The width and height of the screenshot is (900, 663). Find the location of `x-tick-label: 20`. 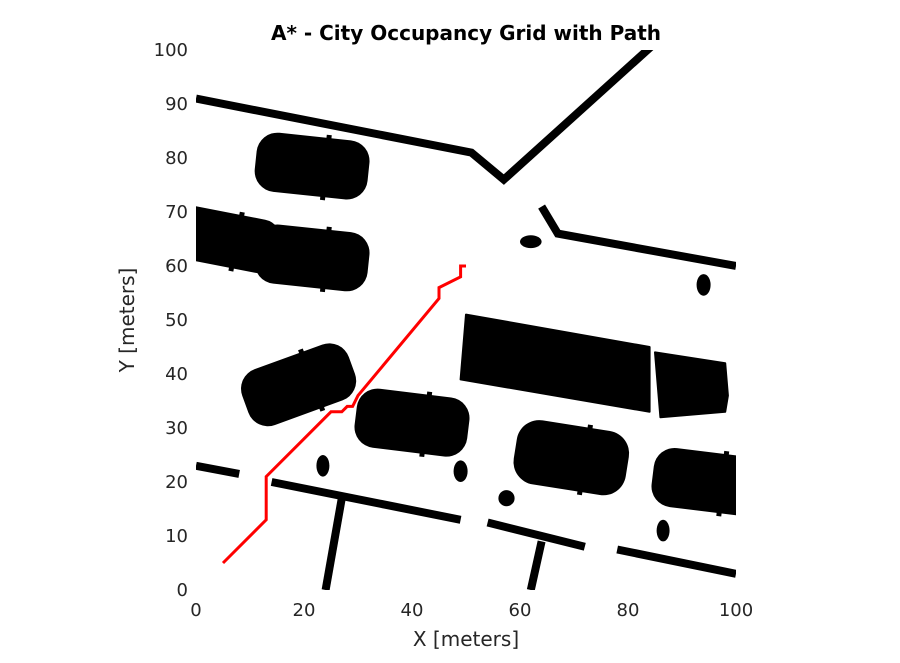

x-tick-label: 20 is located at coordinates (304, 610).